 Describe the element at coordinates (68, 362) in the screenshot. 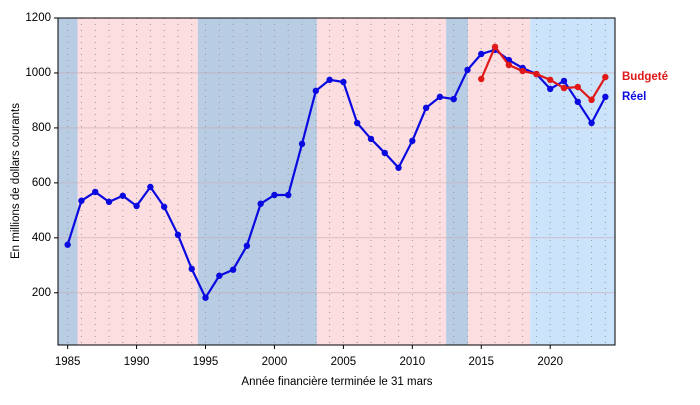

I see `x-tick-label: 1985` at that location.